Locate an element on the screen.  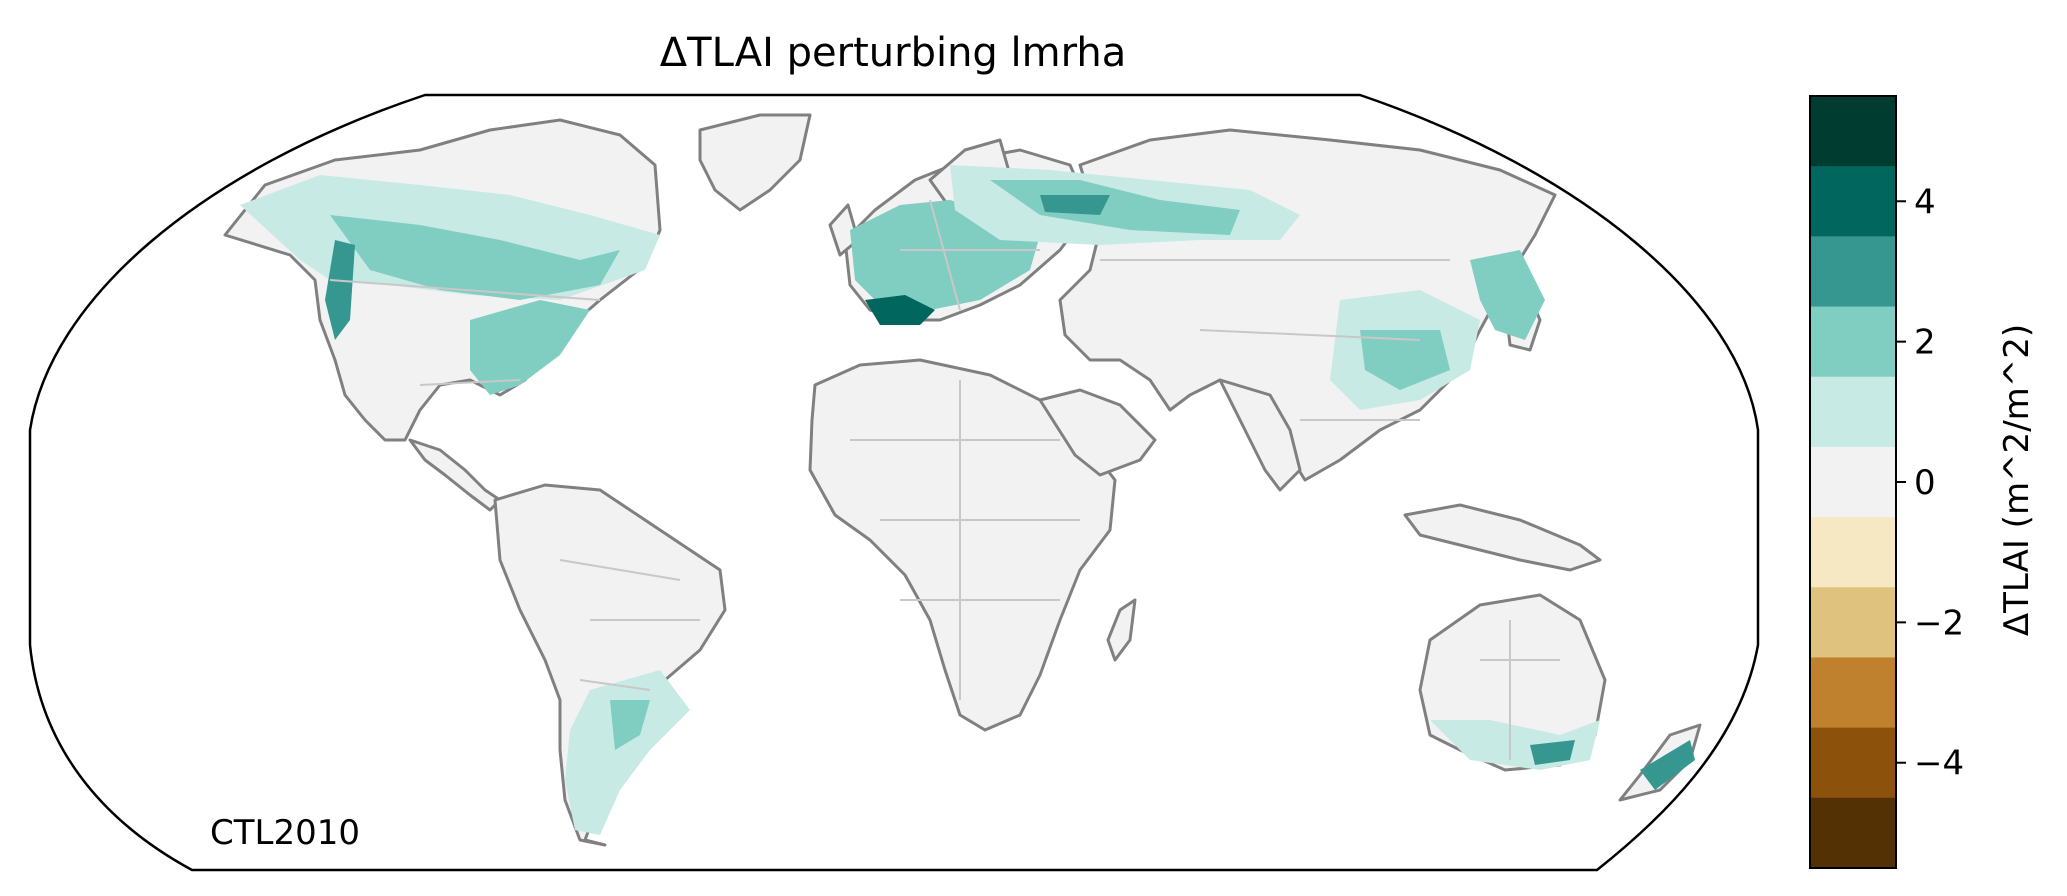
colorbar-tick-label: −4 is located at coordinates (1939, 764).